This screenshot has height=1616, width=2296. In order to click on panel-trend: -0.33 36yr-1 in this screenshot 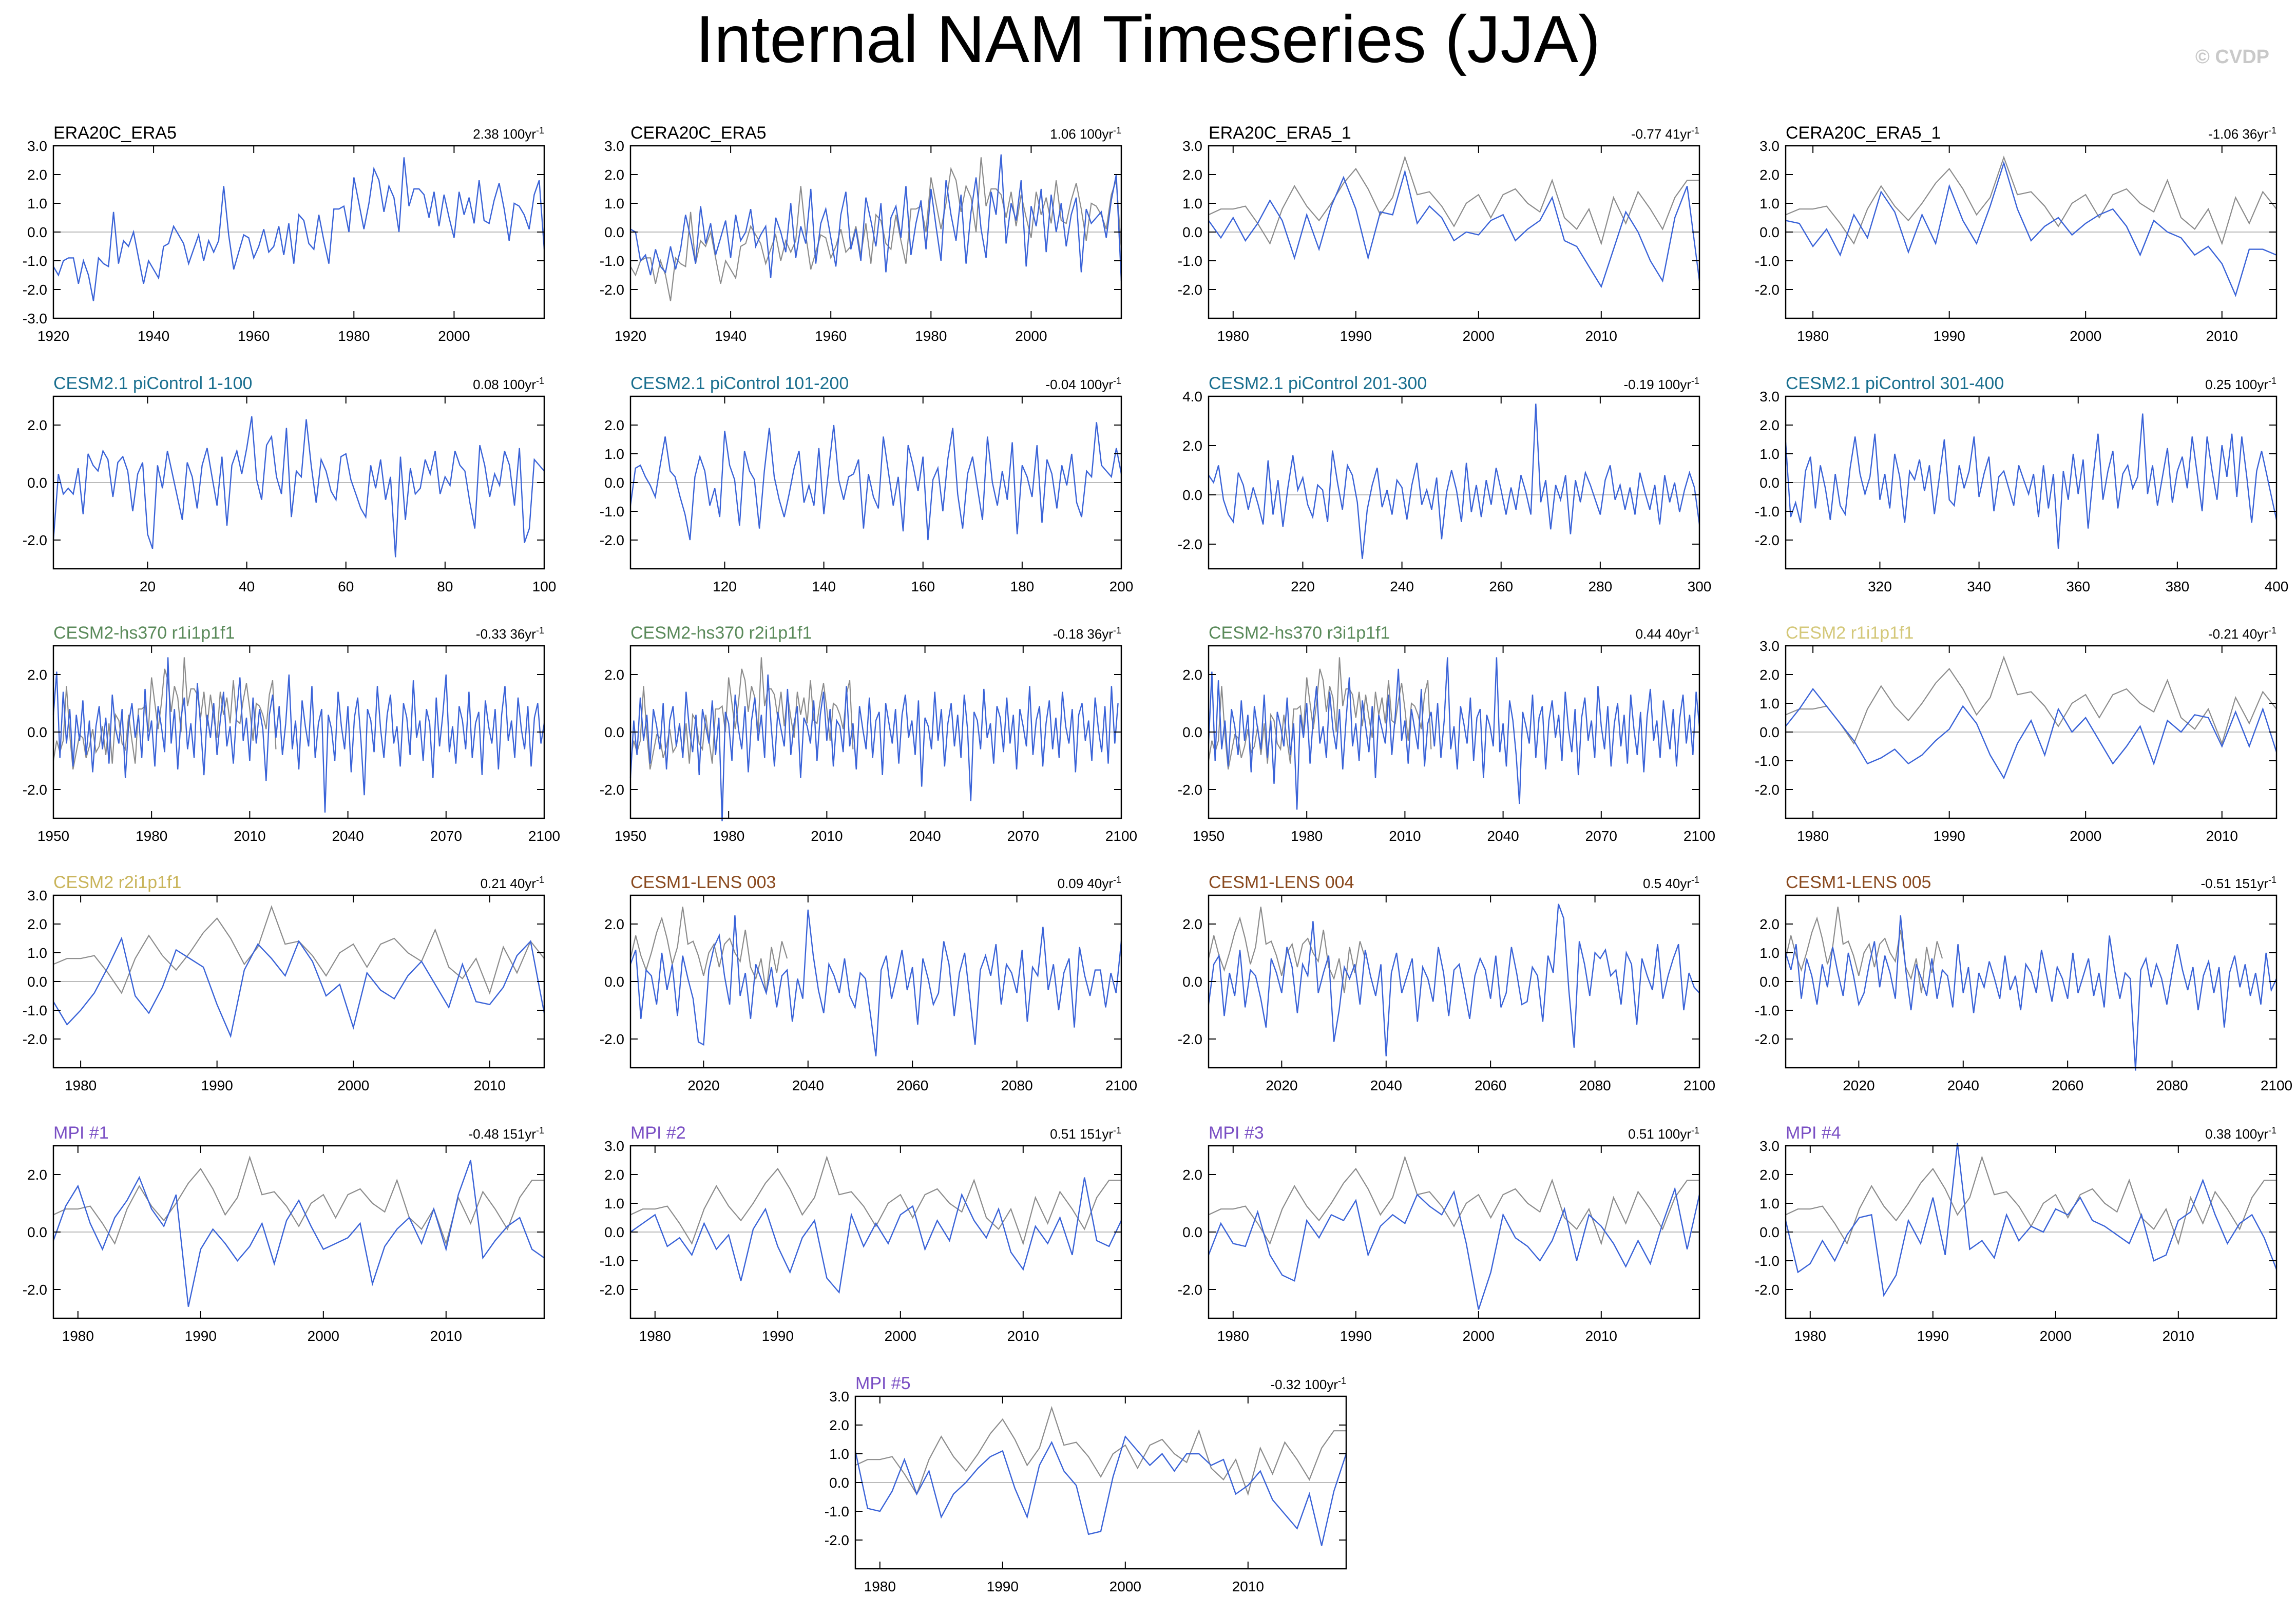, I will do `click(510, 633)`.